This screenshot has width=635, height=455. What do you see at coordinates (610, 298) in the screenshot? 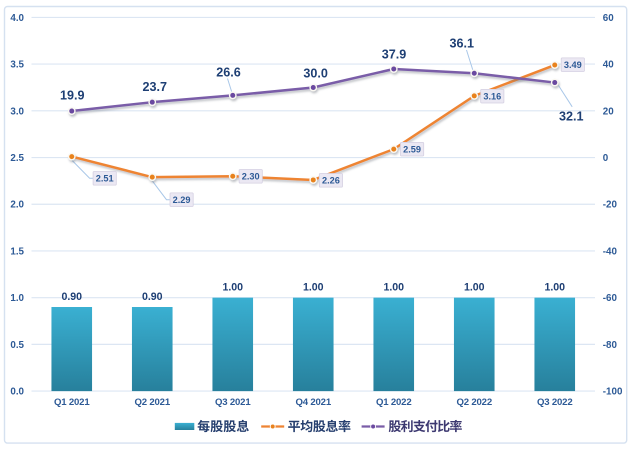
I see `svg-text: -60` at bounding box center [610, 298].